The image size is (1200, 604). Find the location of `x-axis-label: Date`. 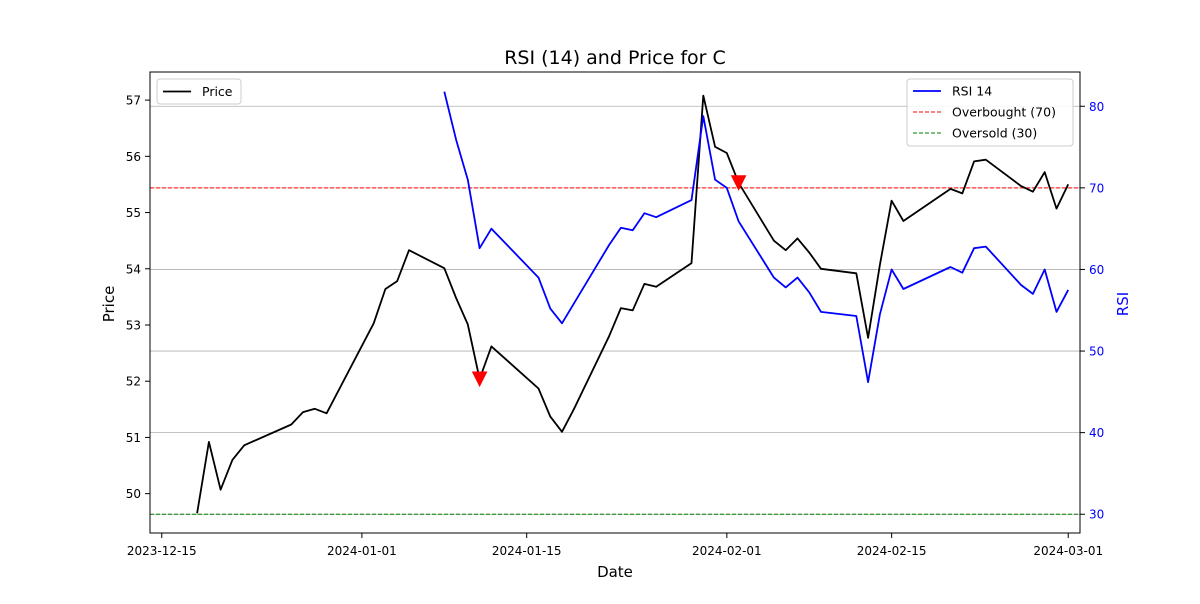

x-axis-label: Date is located at coordinates (615, 572).